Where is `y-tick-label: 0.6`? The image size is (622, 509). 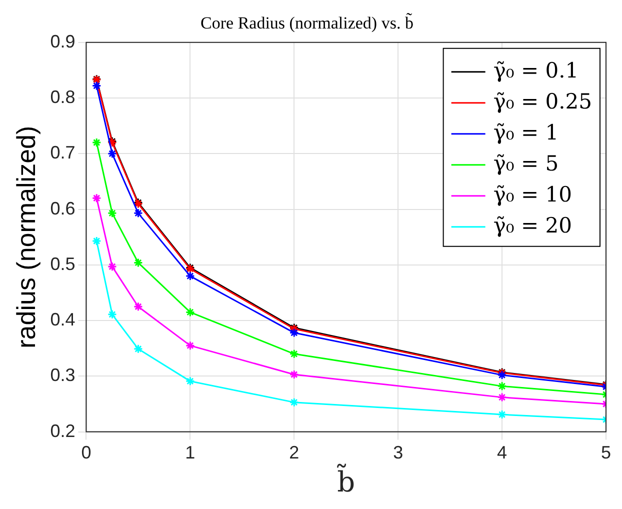
y-tick-label: 0.6 is located at coordinates (63, 208).